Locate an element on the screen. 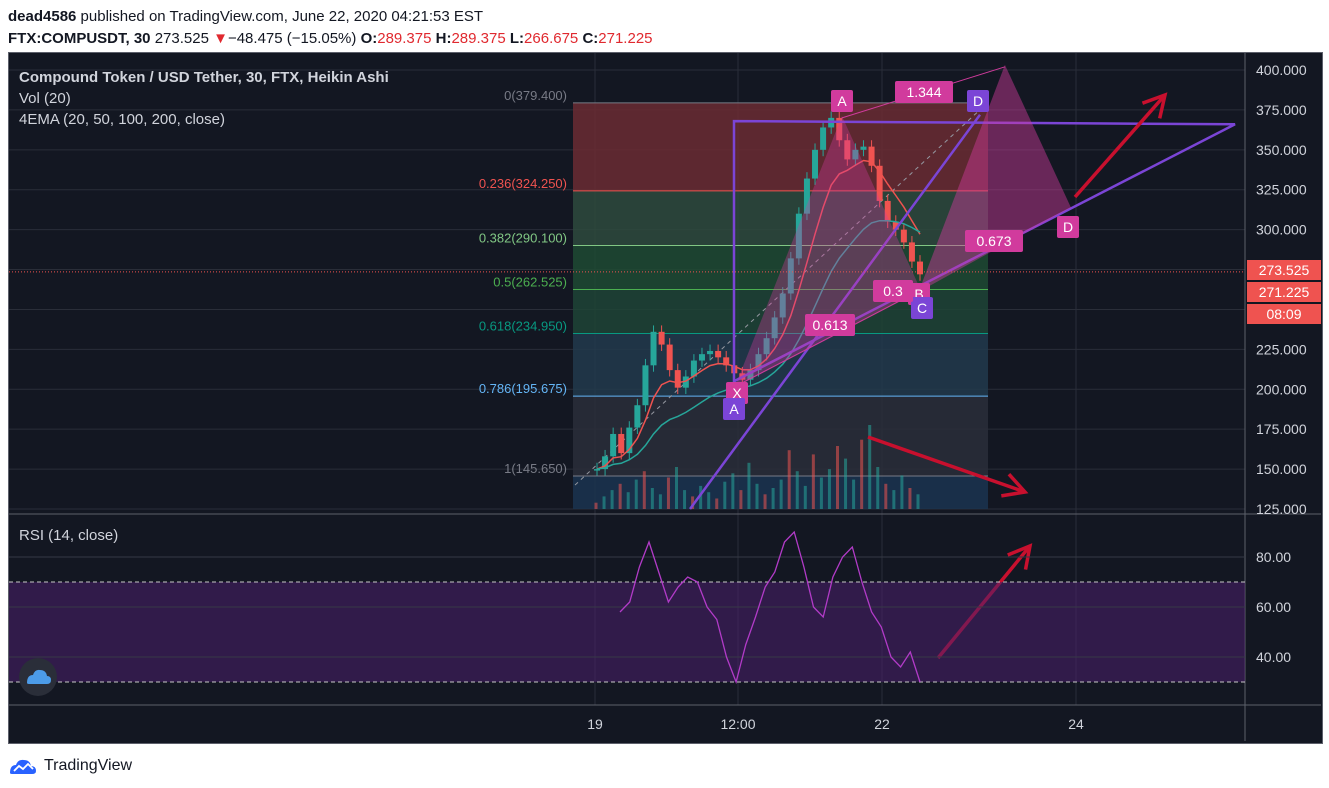 The height and width of the screenshot is (788, 1329). time-tick-label: 12:00 is located at coordinates (737, 724).